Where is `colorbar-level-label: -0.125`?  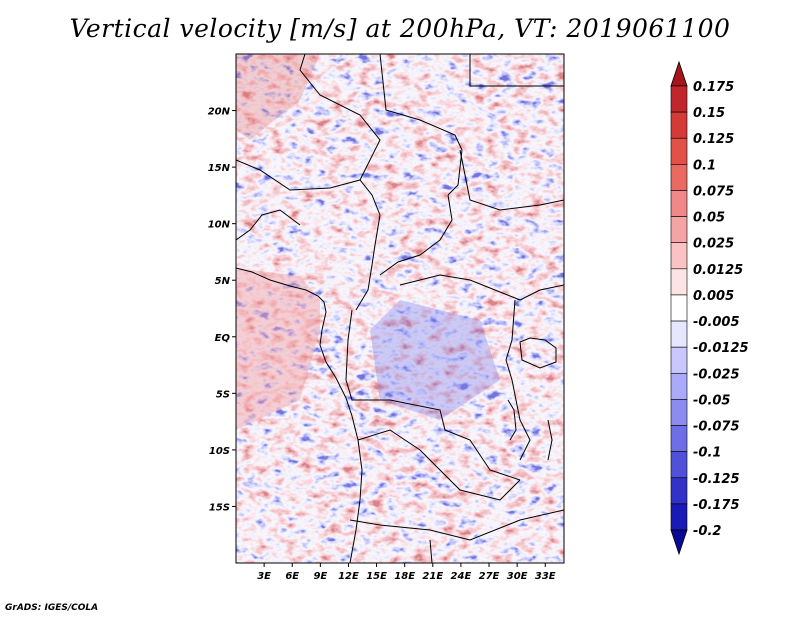
colorbar-level-label: -0.125 is located at coordinates (716, 479).